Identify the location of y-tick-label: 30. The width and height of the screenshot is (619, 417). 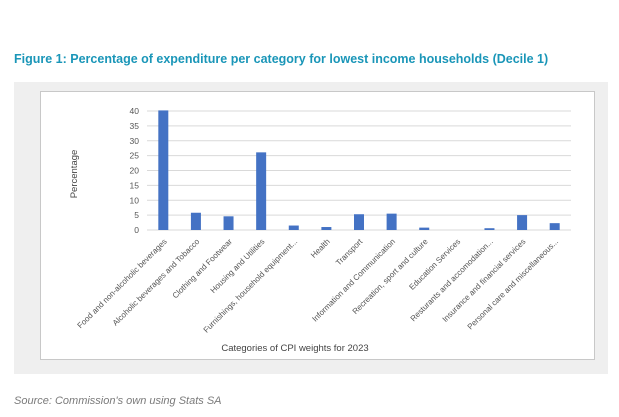
(135, 141).